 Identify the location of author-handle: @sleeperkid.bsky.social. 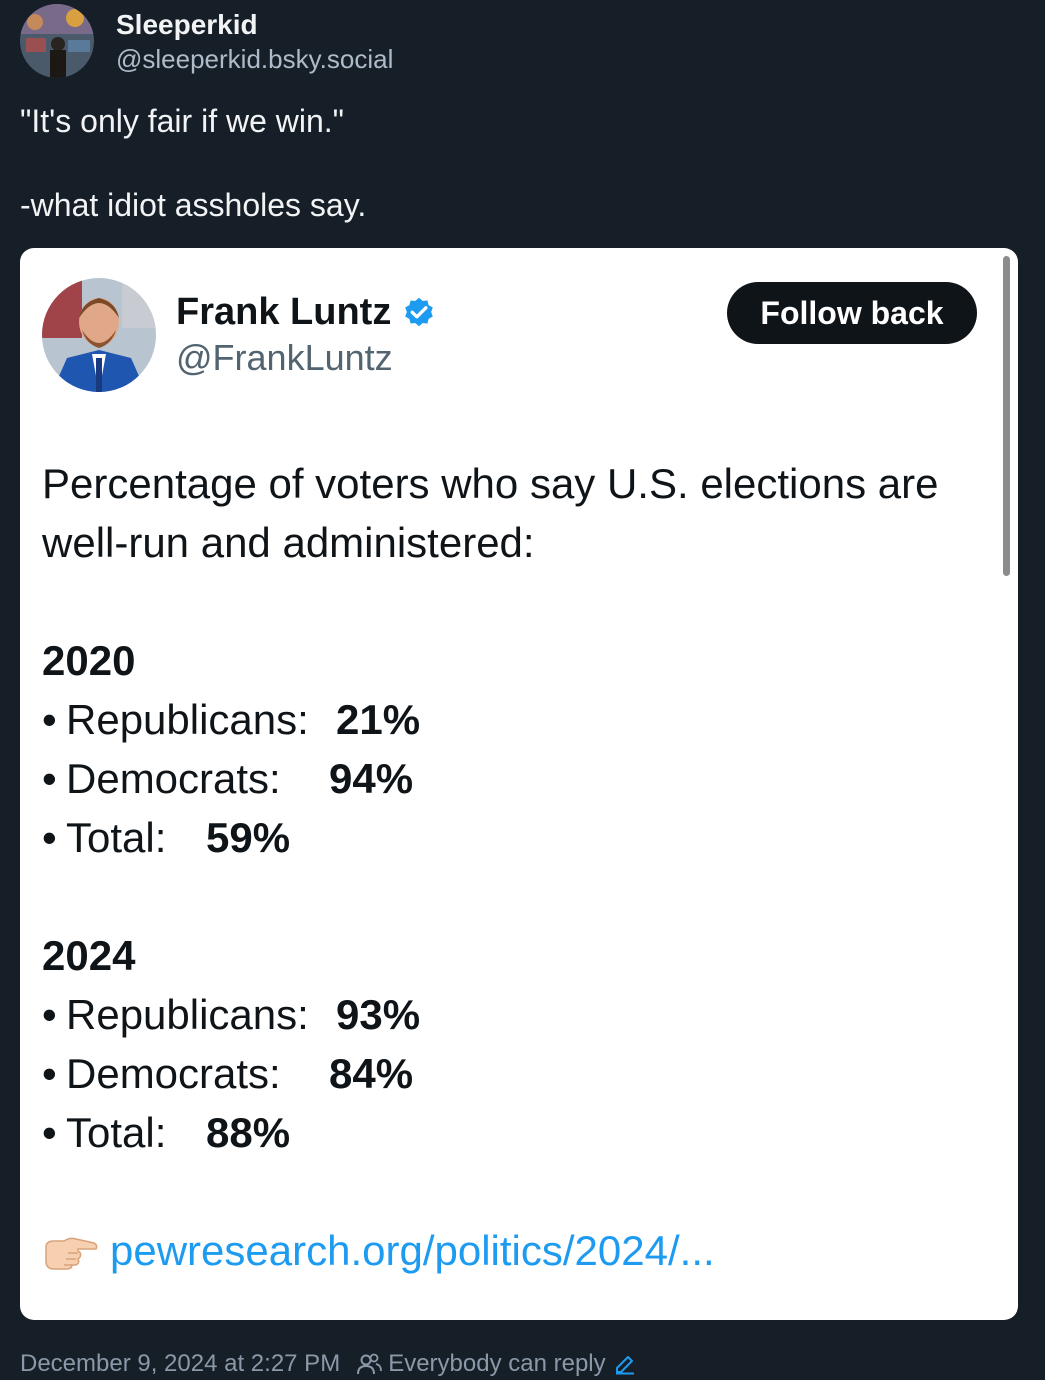
(255, 59).